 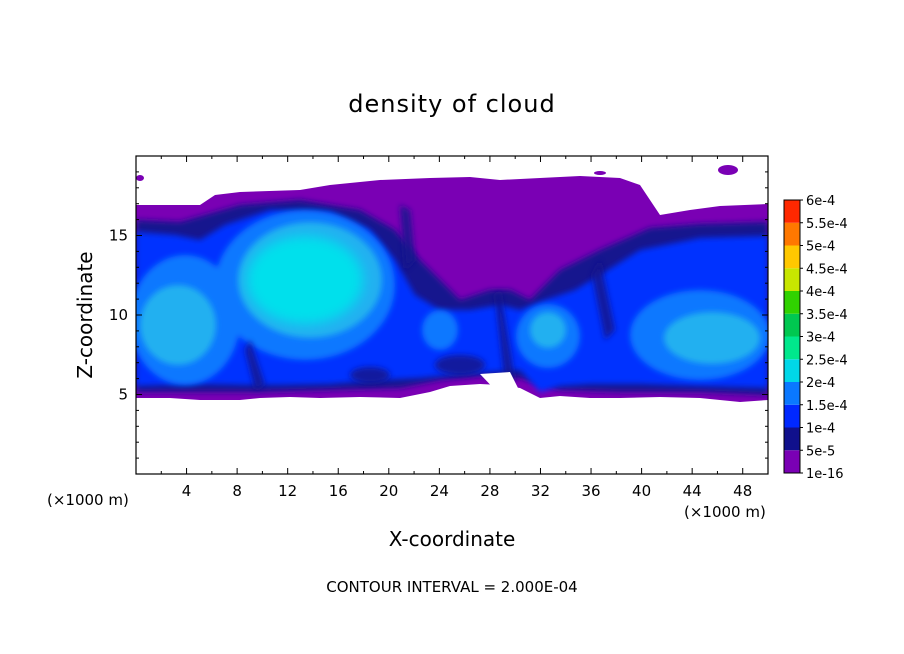 I want to click on y-axis-label: Z-coordinate, so click(x=85, y=314).